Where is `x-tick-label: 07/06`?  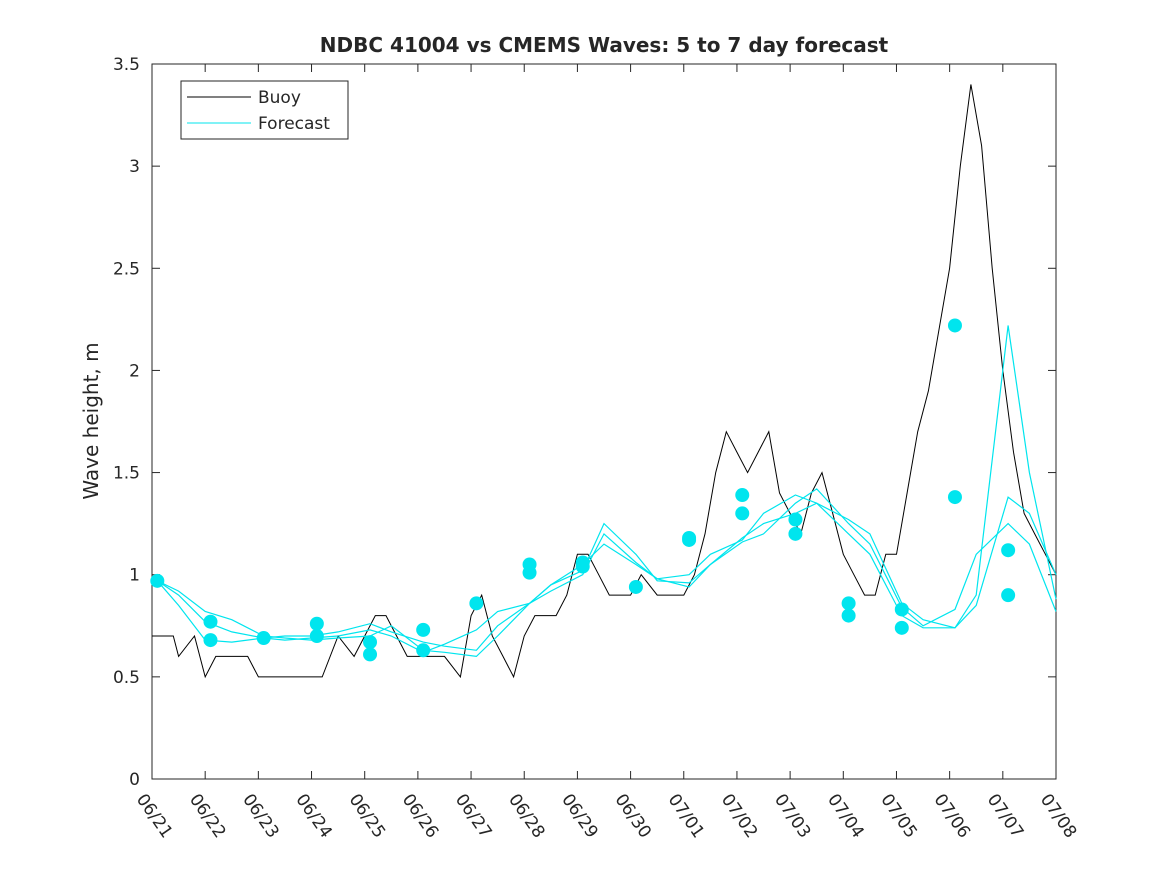
x-tick-label: 07/06 is located at coordinates (952, 816).